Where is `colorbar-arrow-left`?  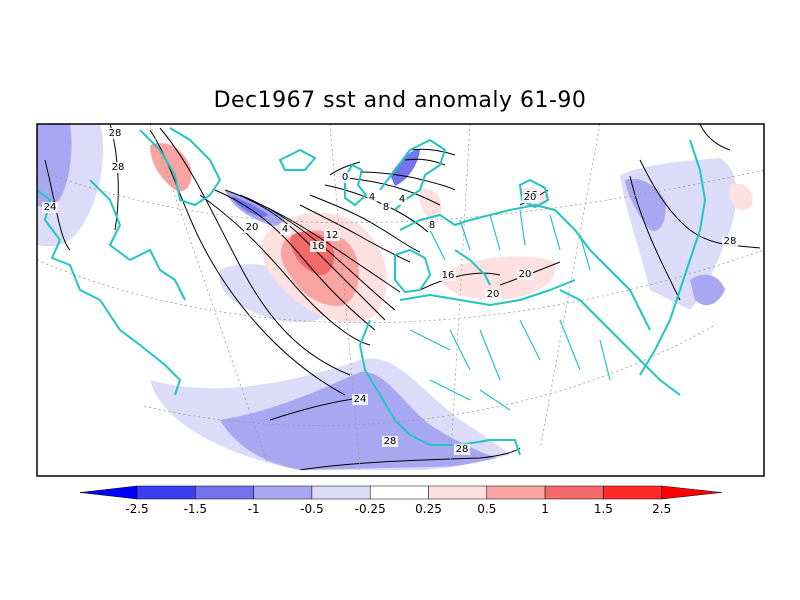 colorbar-arrow-left is located at coordinates (108, 492).